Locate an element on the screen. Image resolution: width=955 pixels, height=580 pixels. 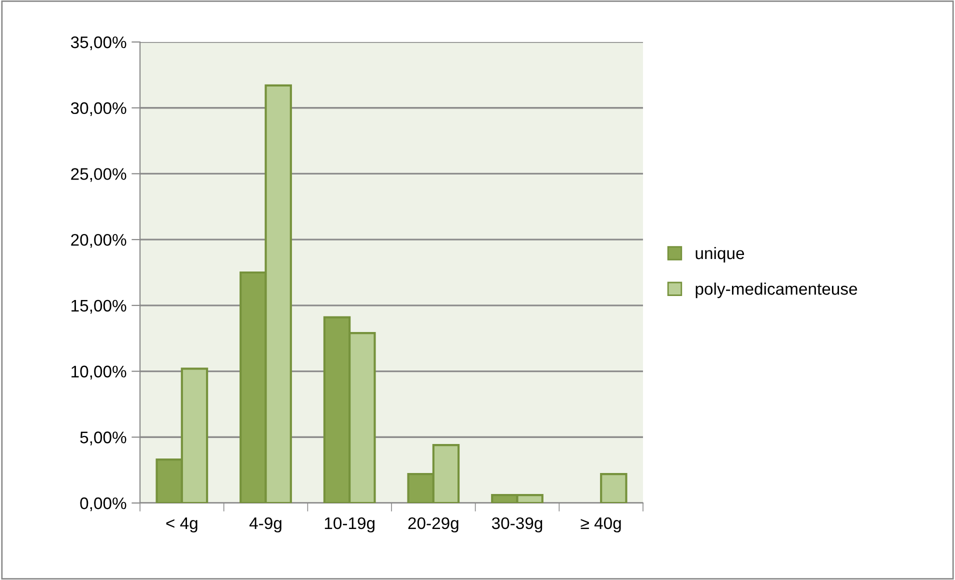
x-tick-label: < 4g is located at coordinates (182, 525).